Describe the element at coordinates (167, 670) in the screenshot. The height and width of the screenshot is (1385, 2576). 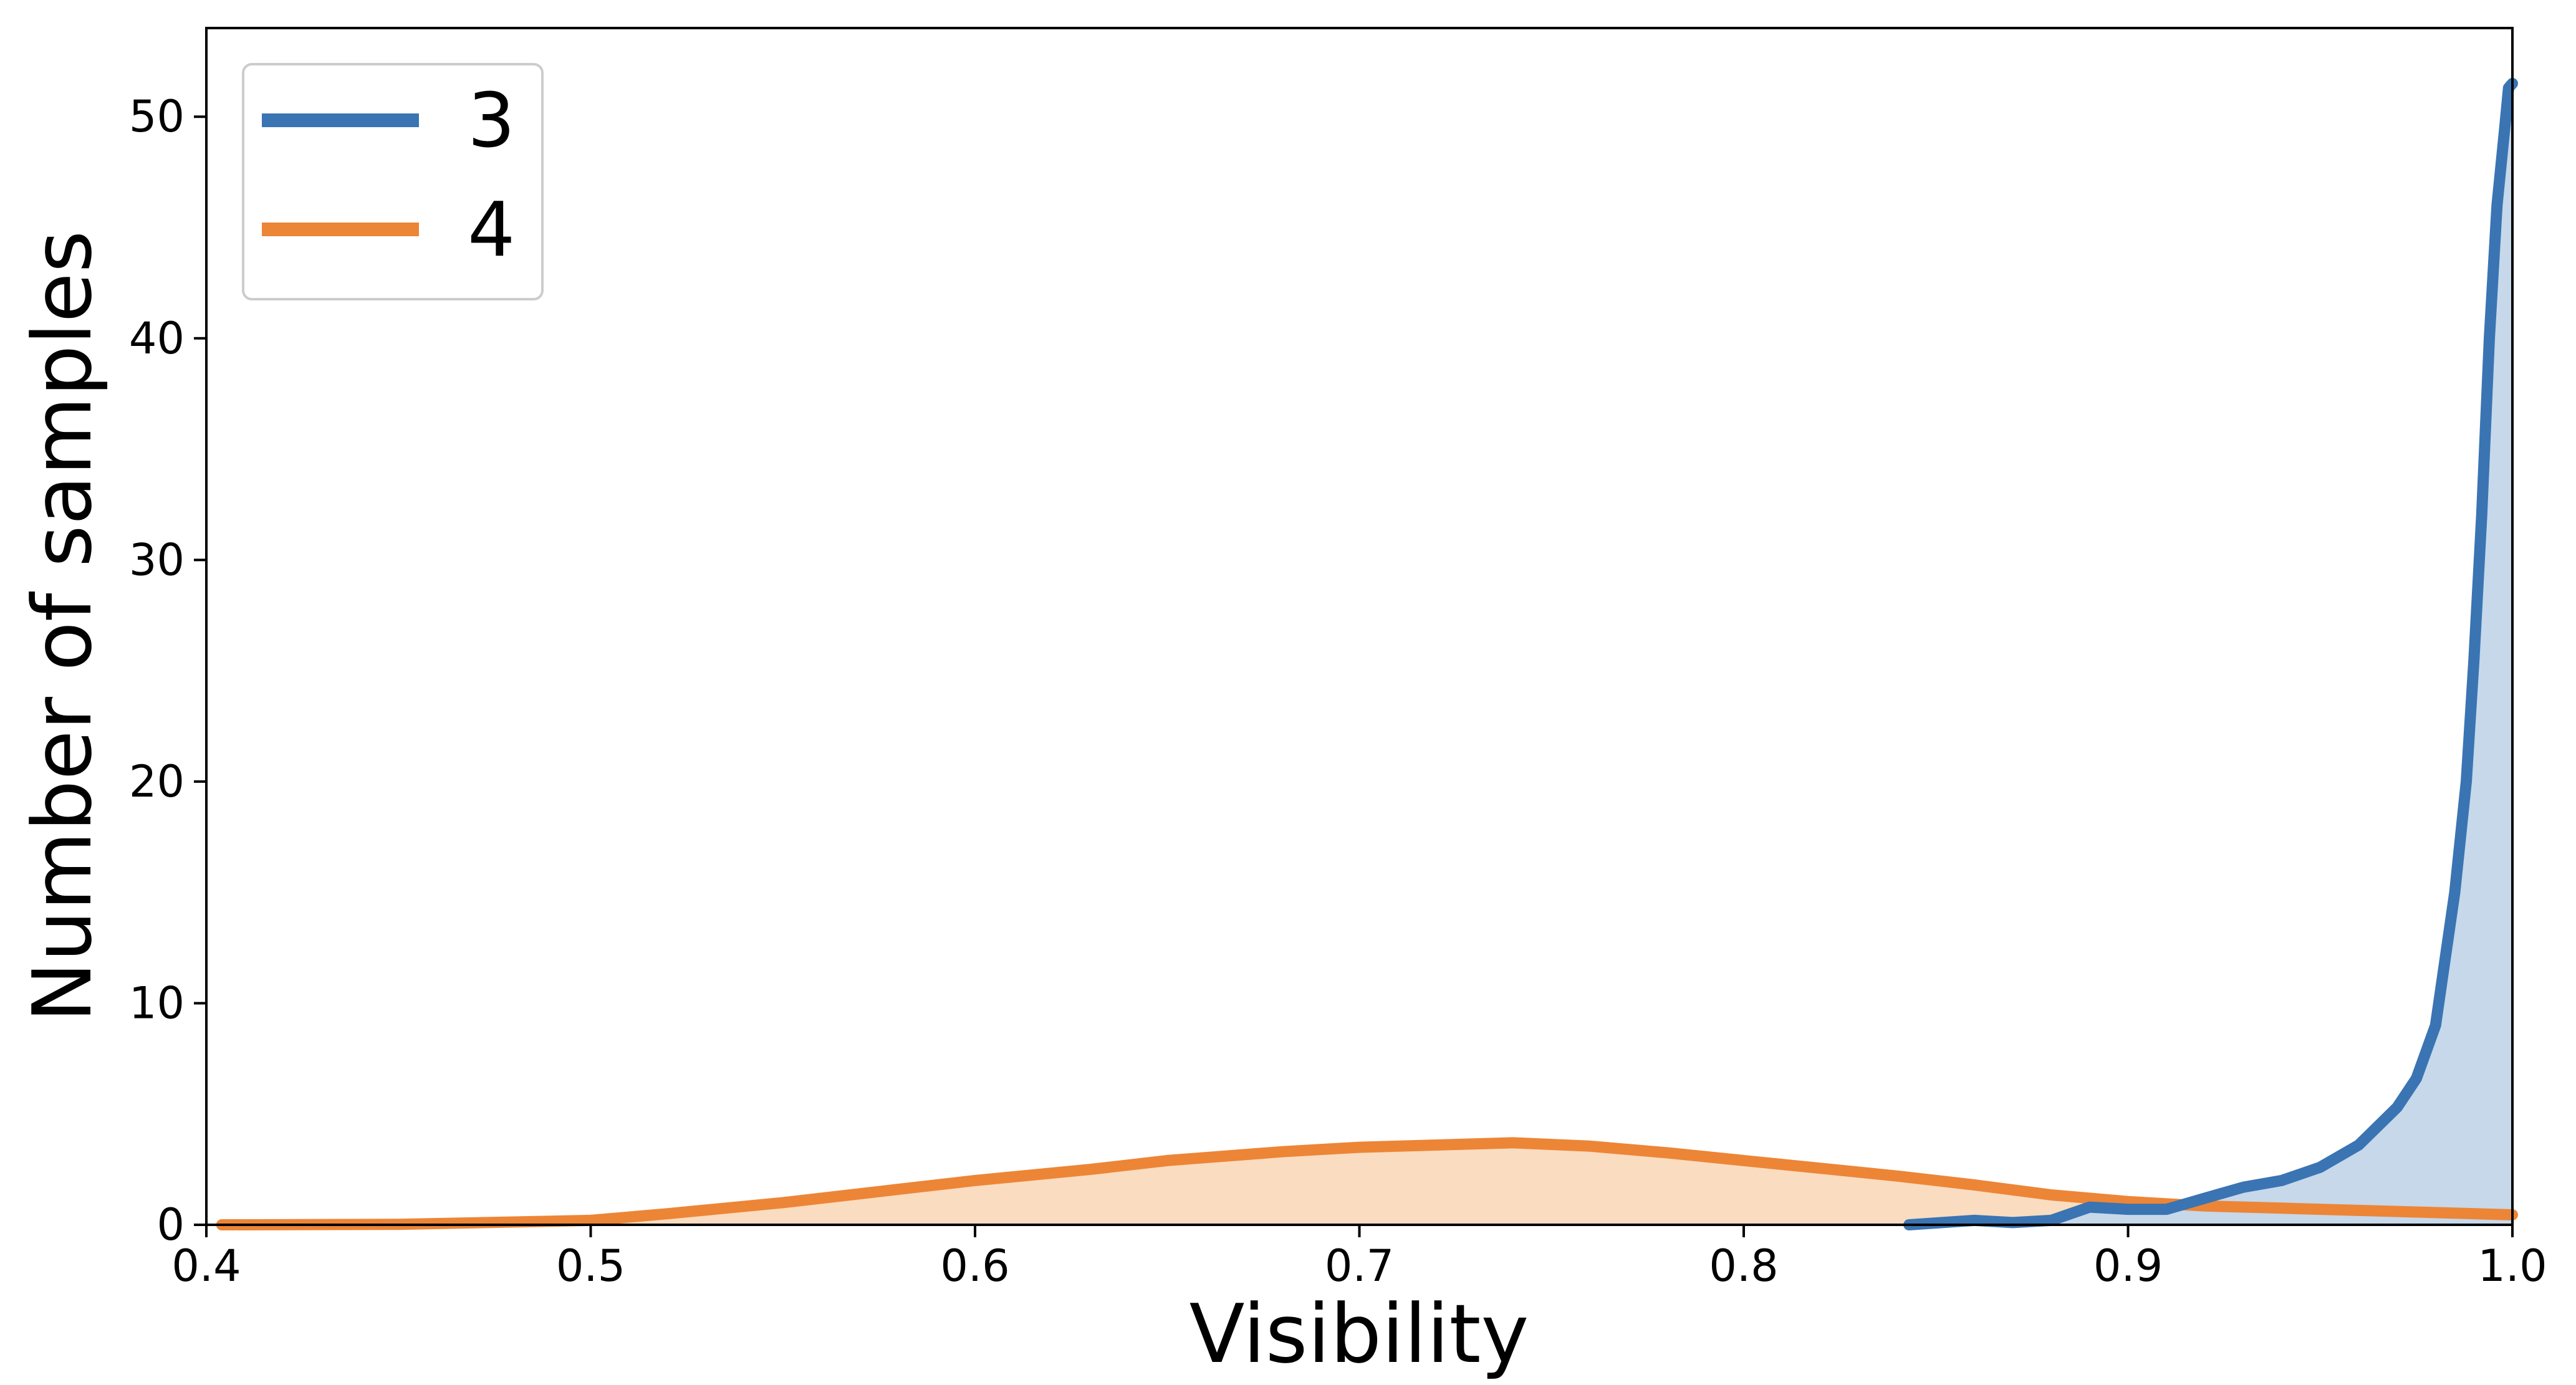
I see `y-axis-ticks: 0 10 20 30 40 50` at that location.